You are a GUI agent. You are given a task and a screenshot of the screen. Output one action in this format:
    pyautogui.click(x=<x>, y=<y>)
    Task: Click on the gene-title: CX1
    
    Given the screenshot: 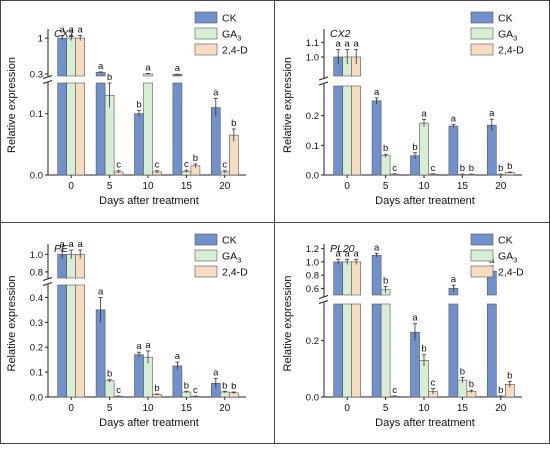 What is the action you would take?
    pyautogui.click(x=64, y=34)
    